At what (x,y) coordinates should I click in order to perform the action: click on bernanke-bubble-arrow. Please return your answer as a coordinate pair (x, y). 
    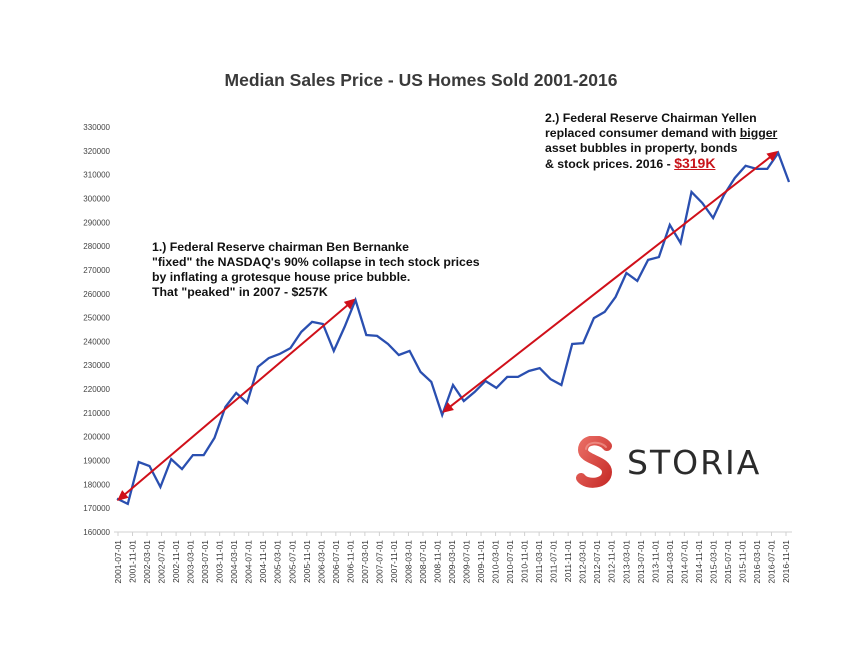
    Looking at the image, I should click on (236, 400).